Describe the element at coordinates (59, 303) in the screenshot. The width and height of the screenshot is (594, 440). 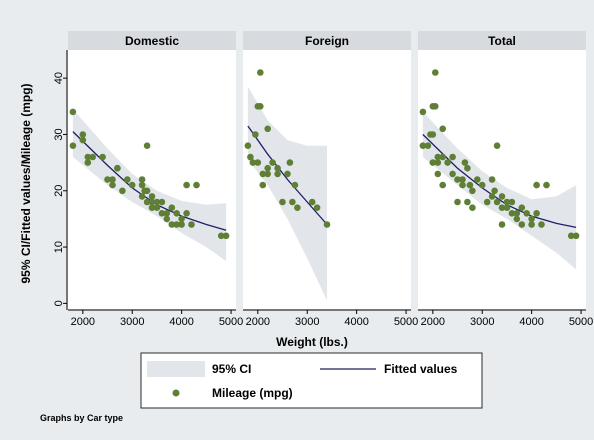
I see `y-tick-label: 0` at that location.